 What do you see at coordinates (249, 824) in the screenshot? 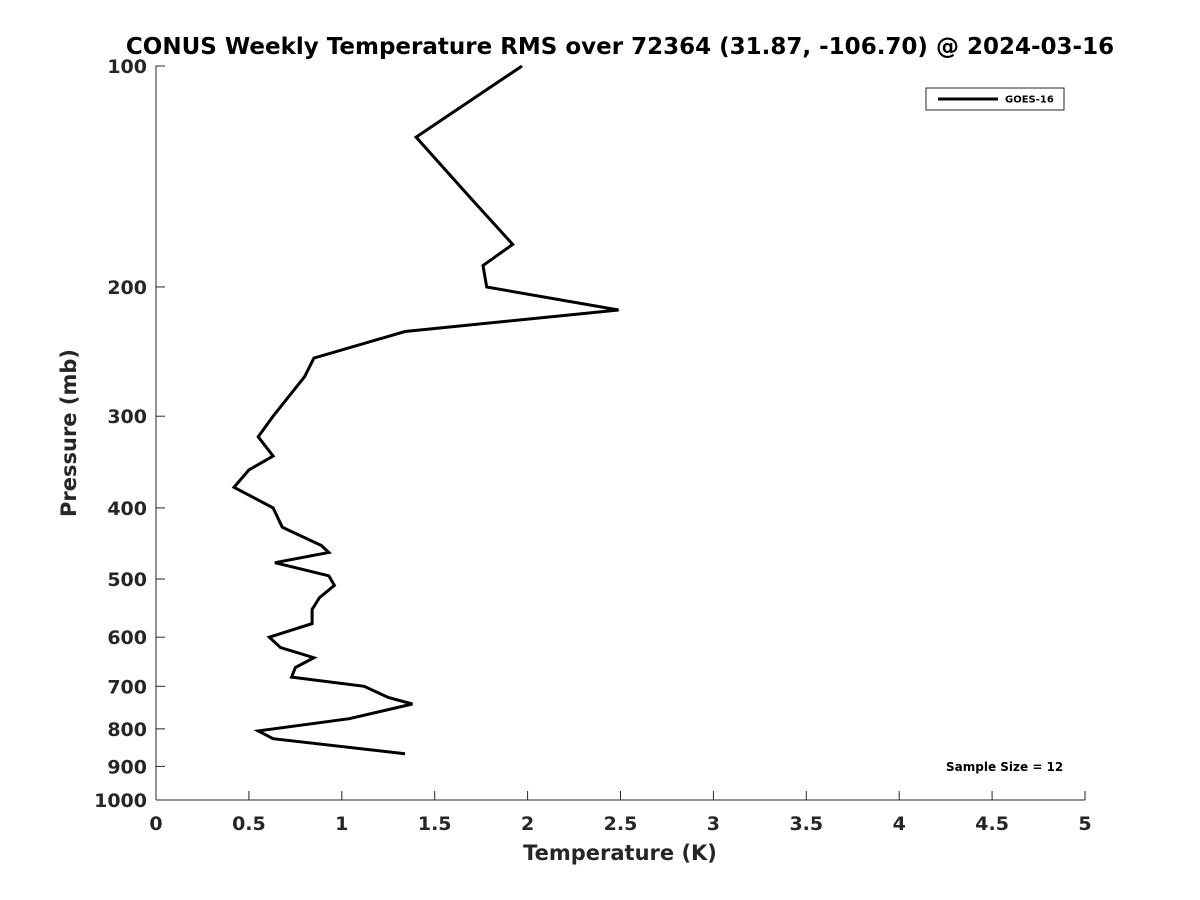
I see `x-tick-label: 0.5` at bounding box center [249, 824].